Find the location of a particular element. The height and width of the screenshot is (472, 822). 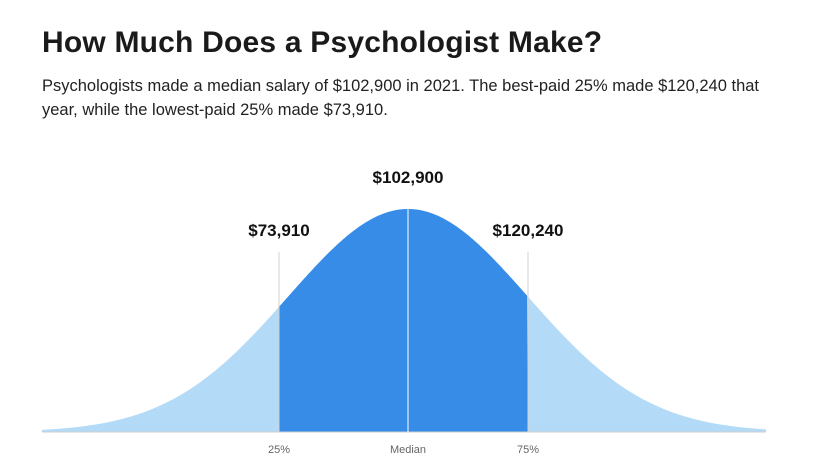

axis-label: Median is located at coordinates (408, 450).